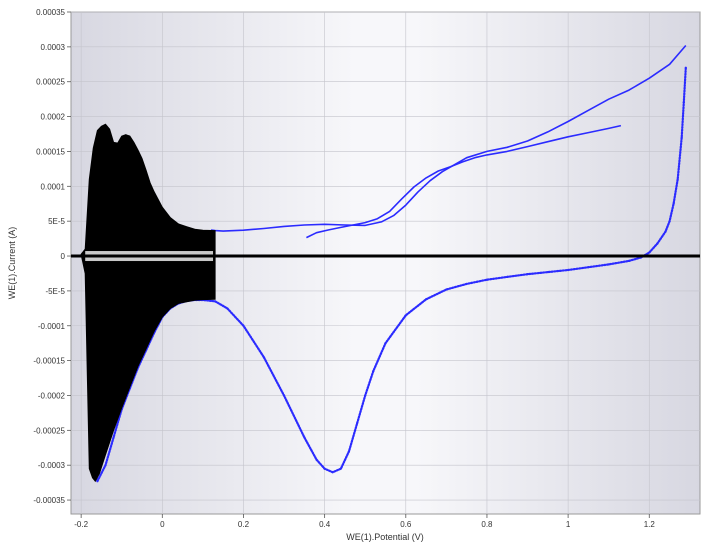 Image resolution: width=709 pixels, height=543 pixels. I want to click on y-tick-label: 0, so click(63, 256).